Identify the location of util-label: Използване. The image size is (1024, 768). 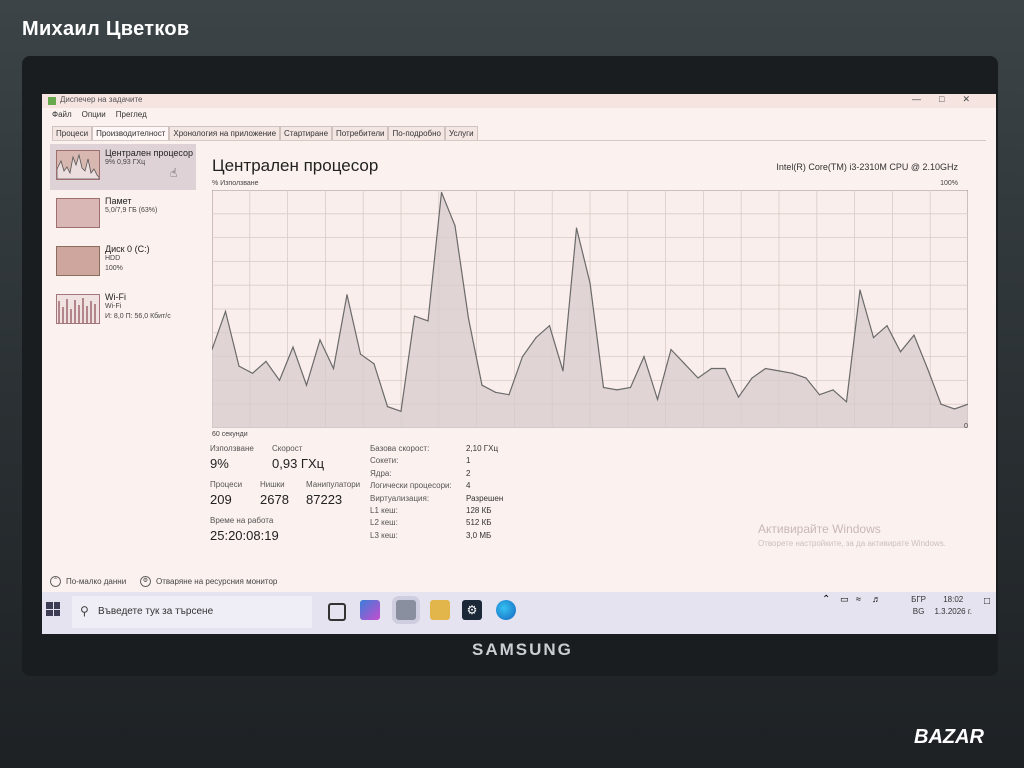
(232, 448).